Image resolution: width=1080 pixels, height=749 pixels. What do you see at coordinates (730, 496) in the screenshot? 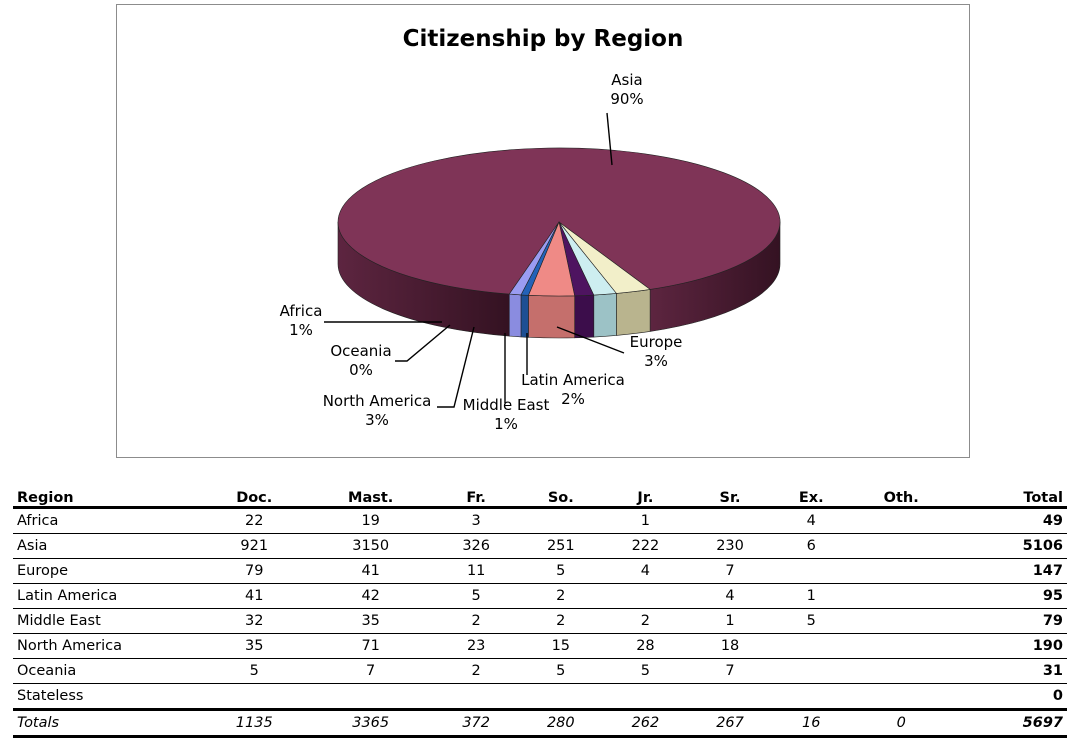
I see `column-header: Sr.` at bounding box center [730, 496].